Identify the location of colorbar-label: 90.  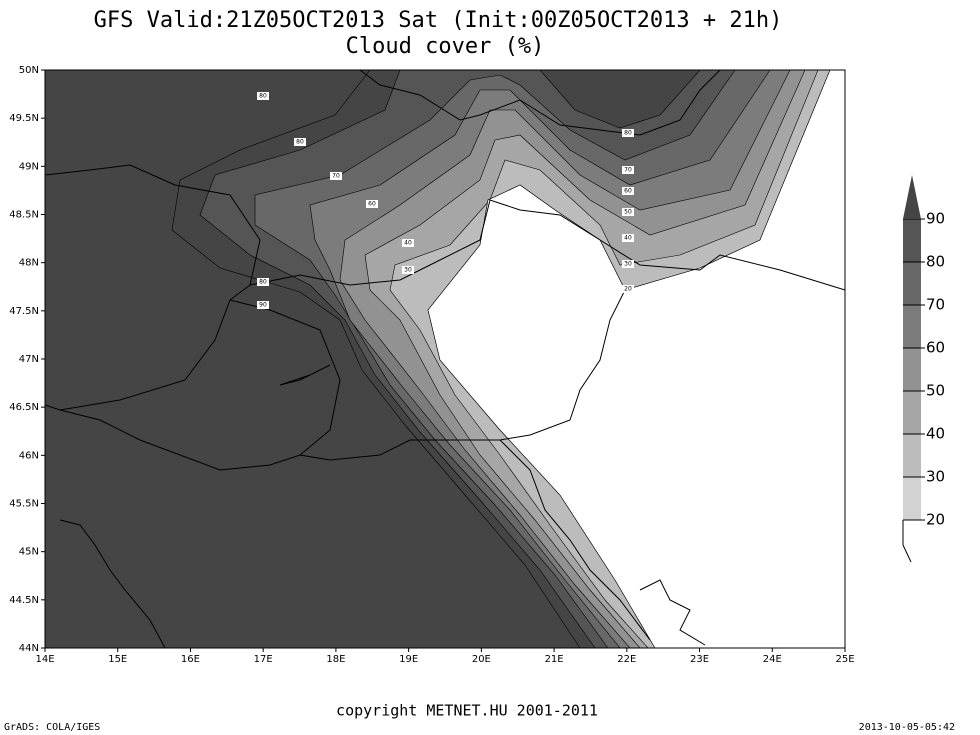
(935, 219).